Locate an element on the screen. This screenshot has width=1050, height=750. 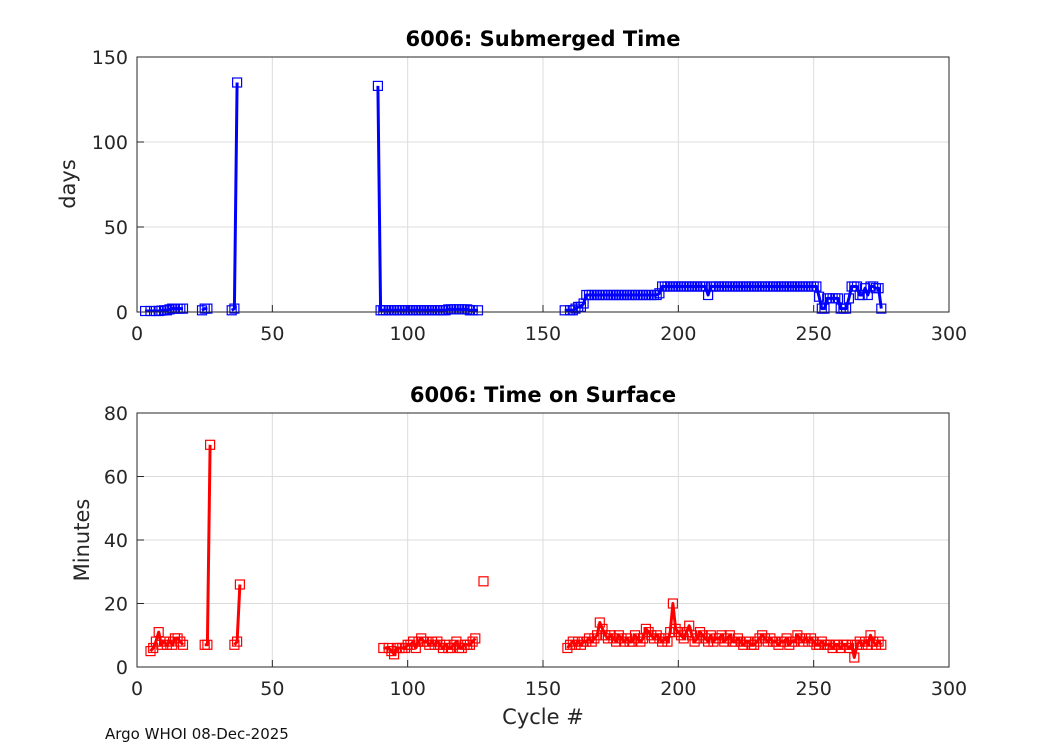
submerged-x-tick-label: 300 is located at coordinates (949, 334).